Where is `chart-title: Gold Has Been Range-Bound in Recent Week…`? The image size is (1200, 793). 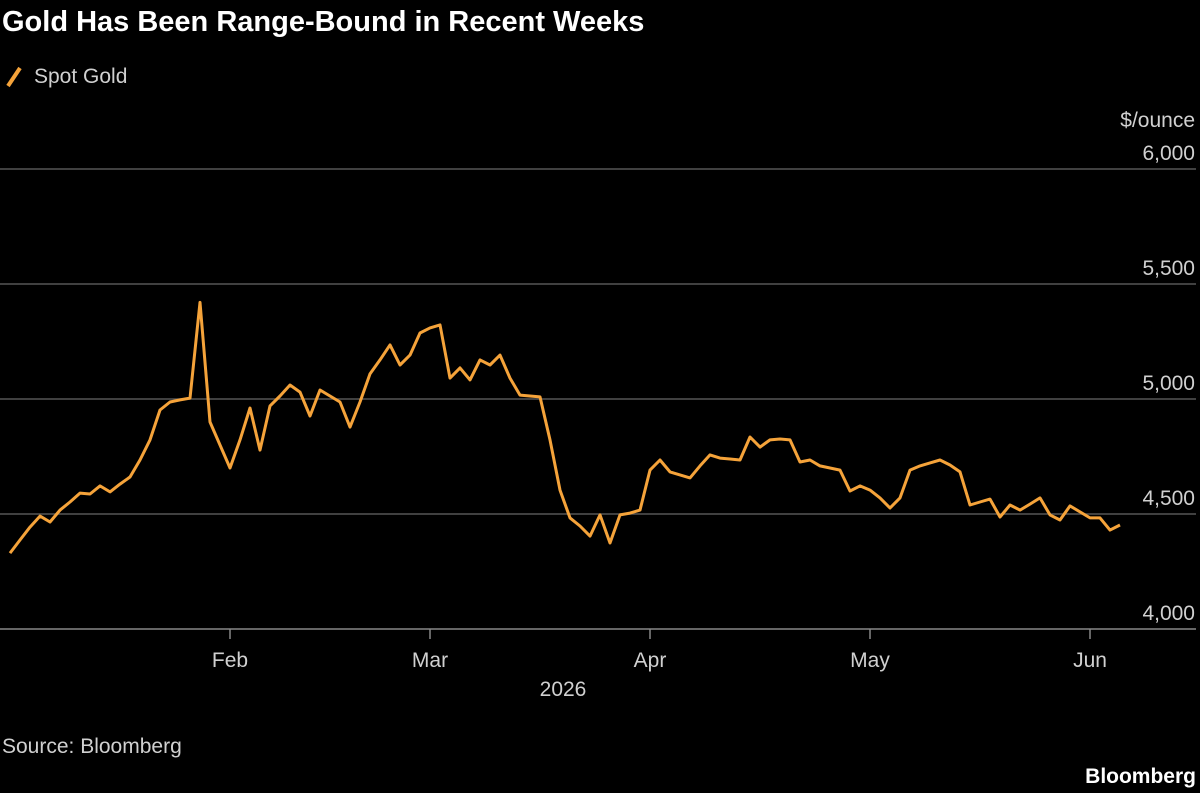 chart-title: Gold Has Been Range-Bound in Recent Week… is located at coordinates (323, 22).